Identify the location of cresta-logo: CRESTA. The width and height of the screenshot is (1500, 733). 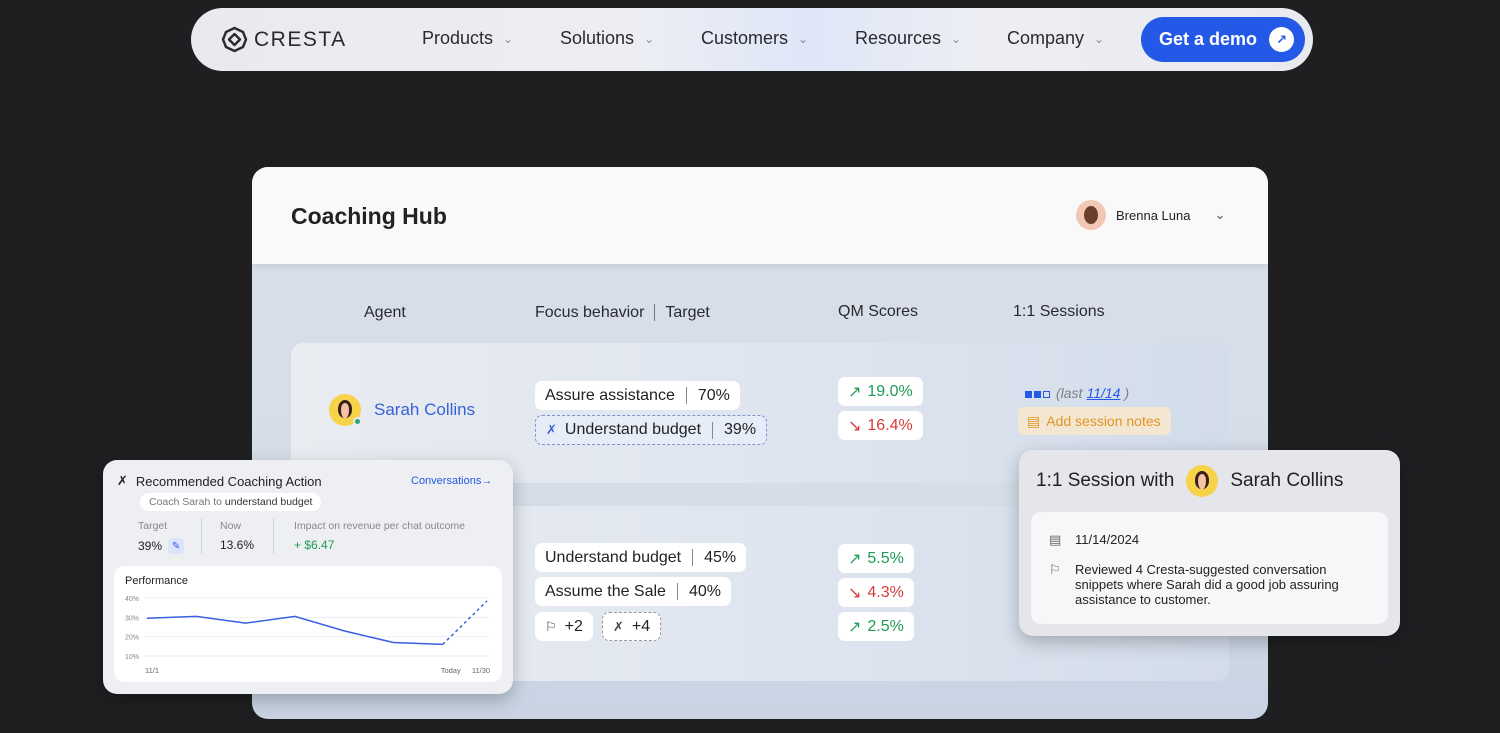
(284, 39).